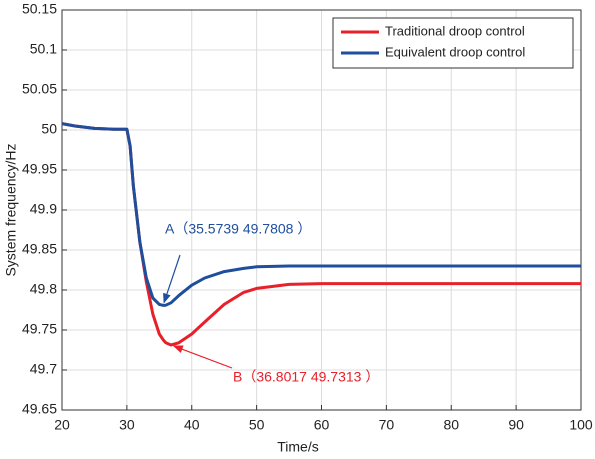 The width and height of the screenshot is (595, 459). Describe the element at coordinates (39, 249) in the screenshot. I see `y-tick-label: 49.85` at that location.